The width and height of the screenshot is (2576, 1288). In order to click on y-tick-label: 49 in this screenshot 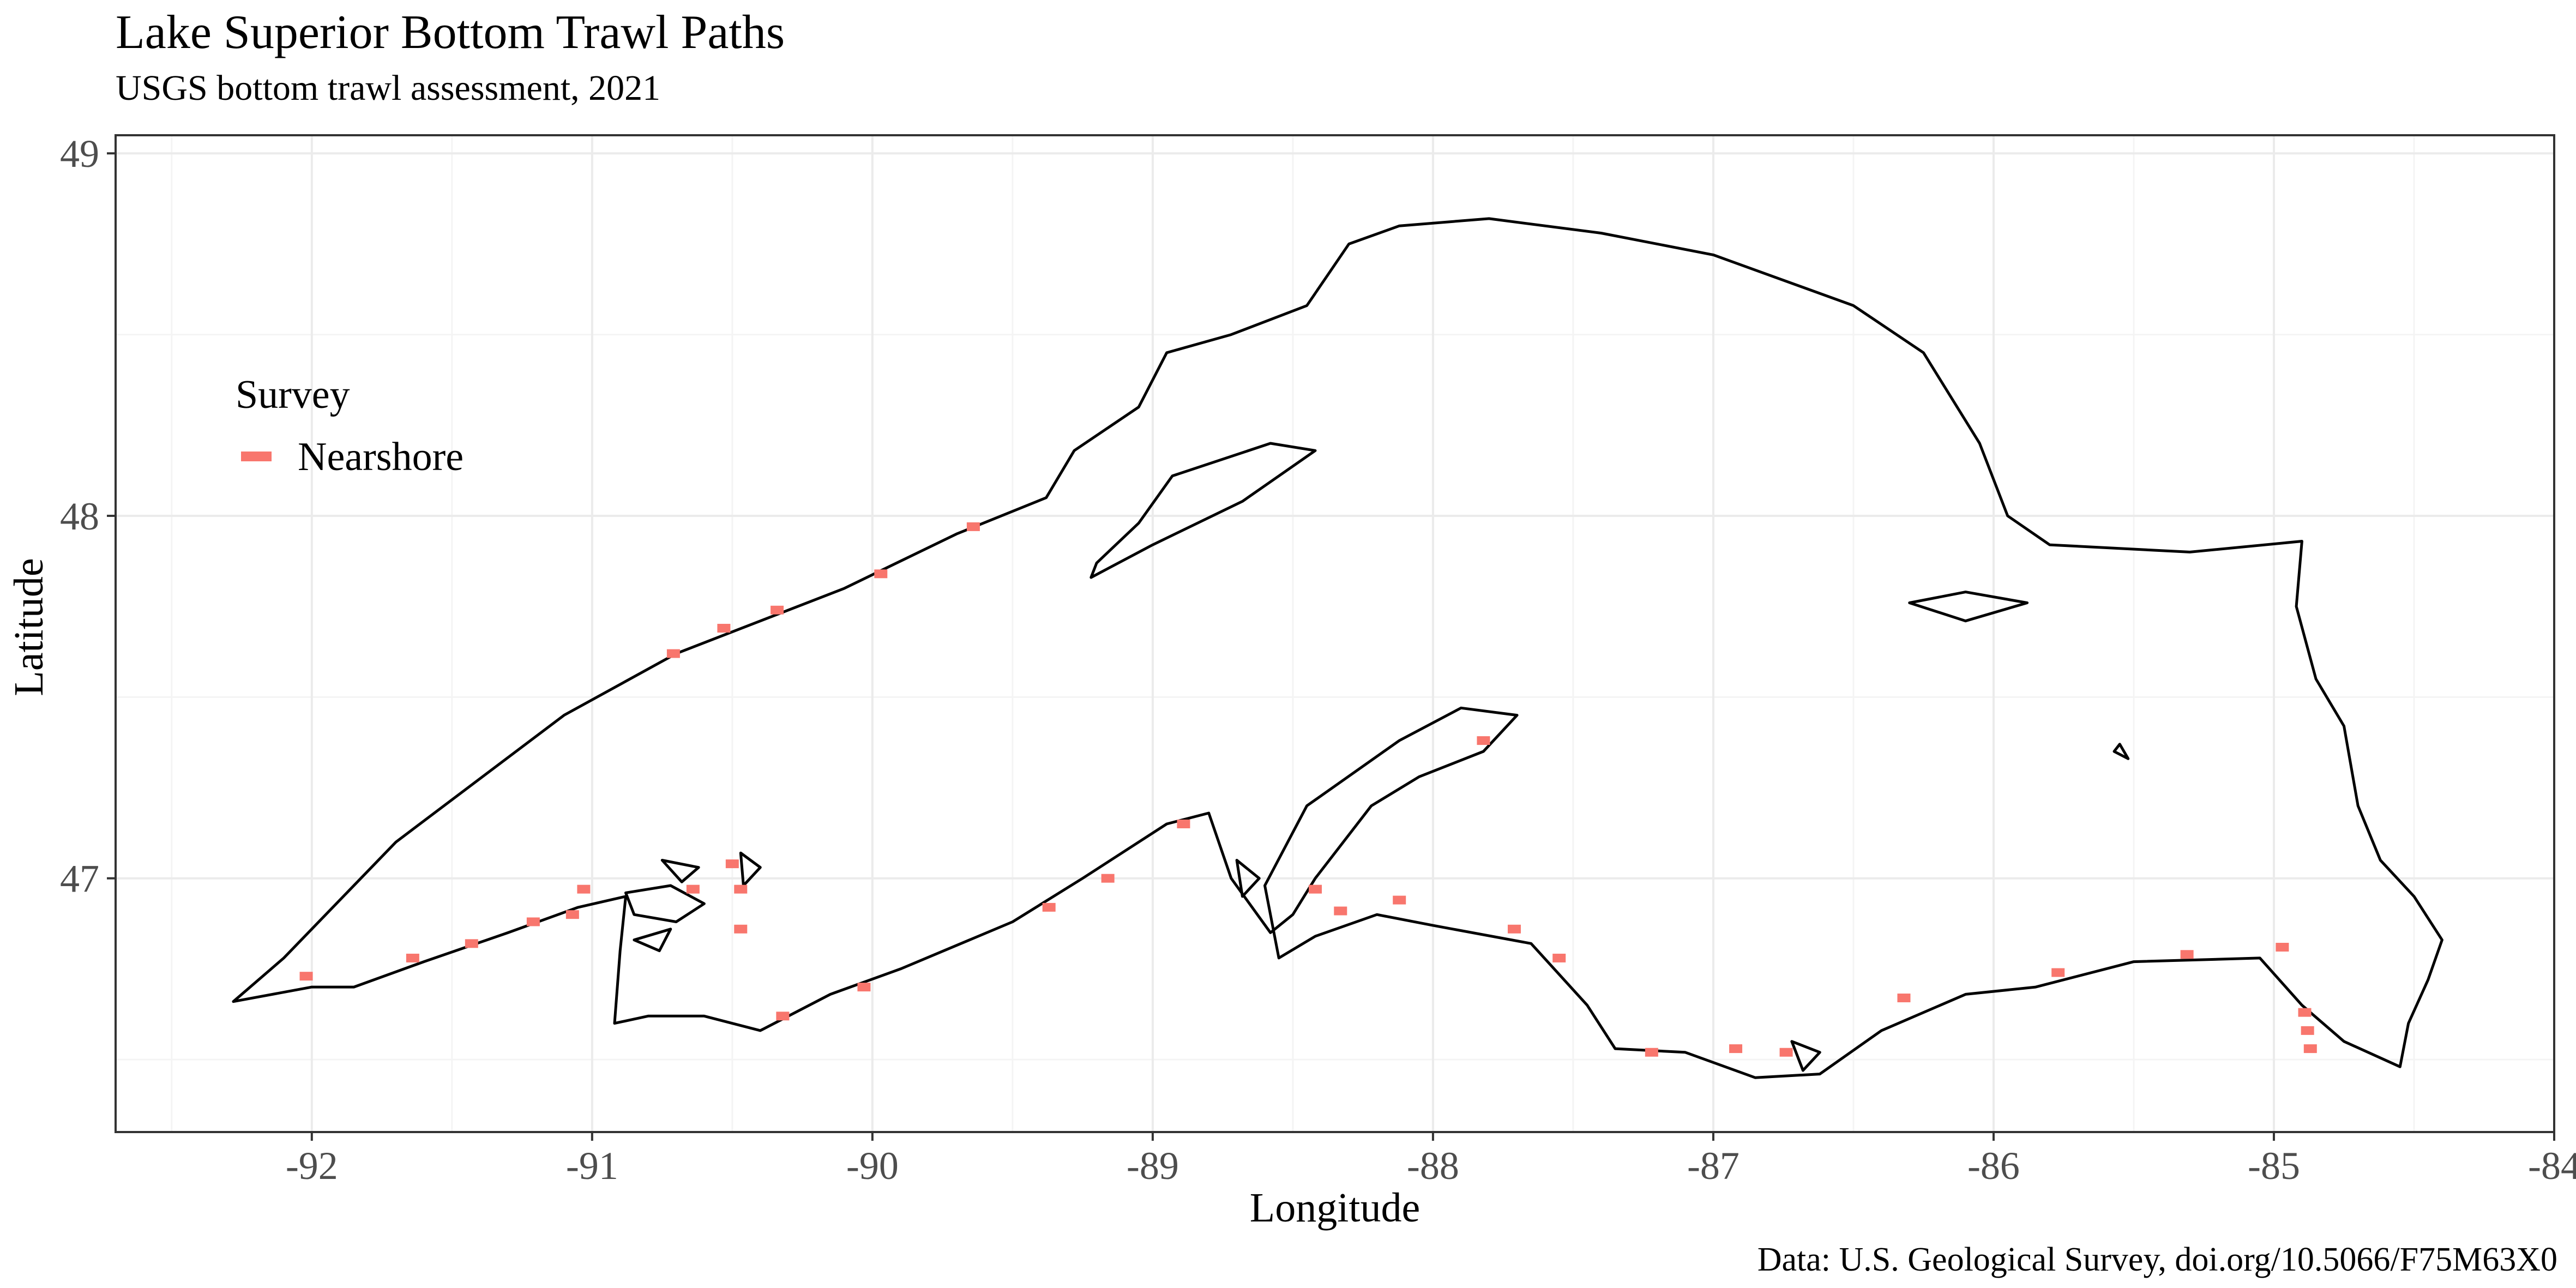, I will do `click(79, 154)`.